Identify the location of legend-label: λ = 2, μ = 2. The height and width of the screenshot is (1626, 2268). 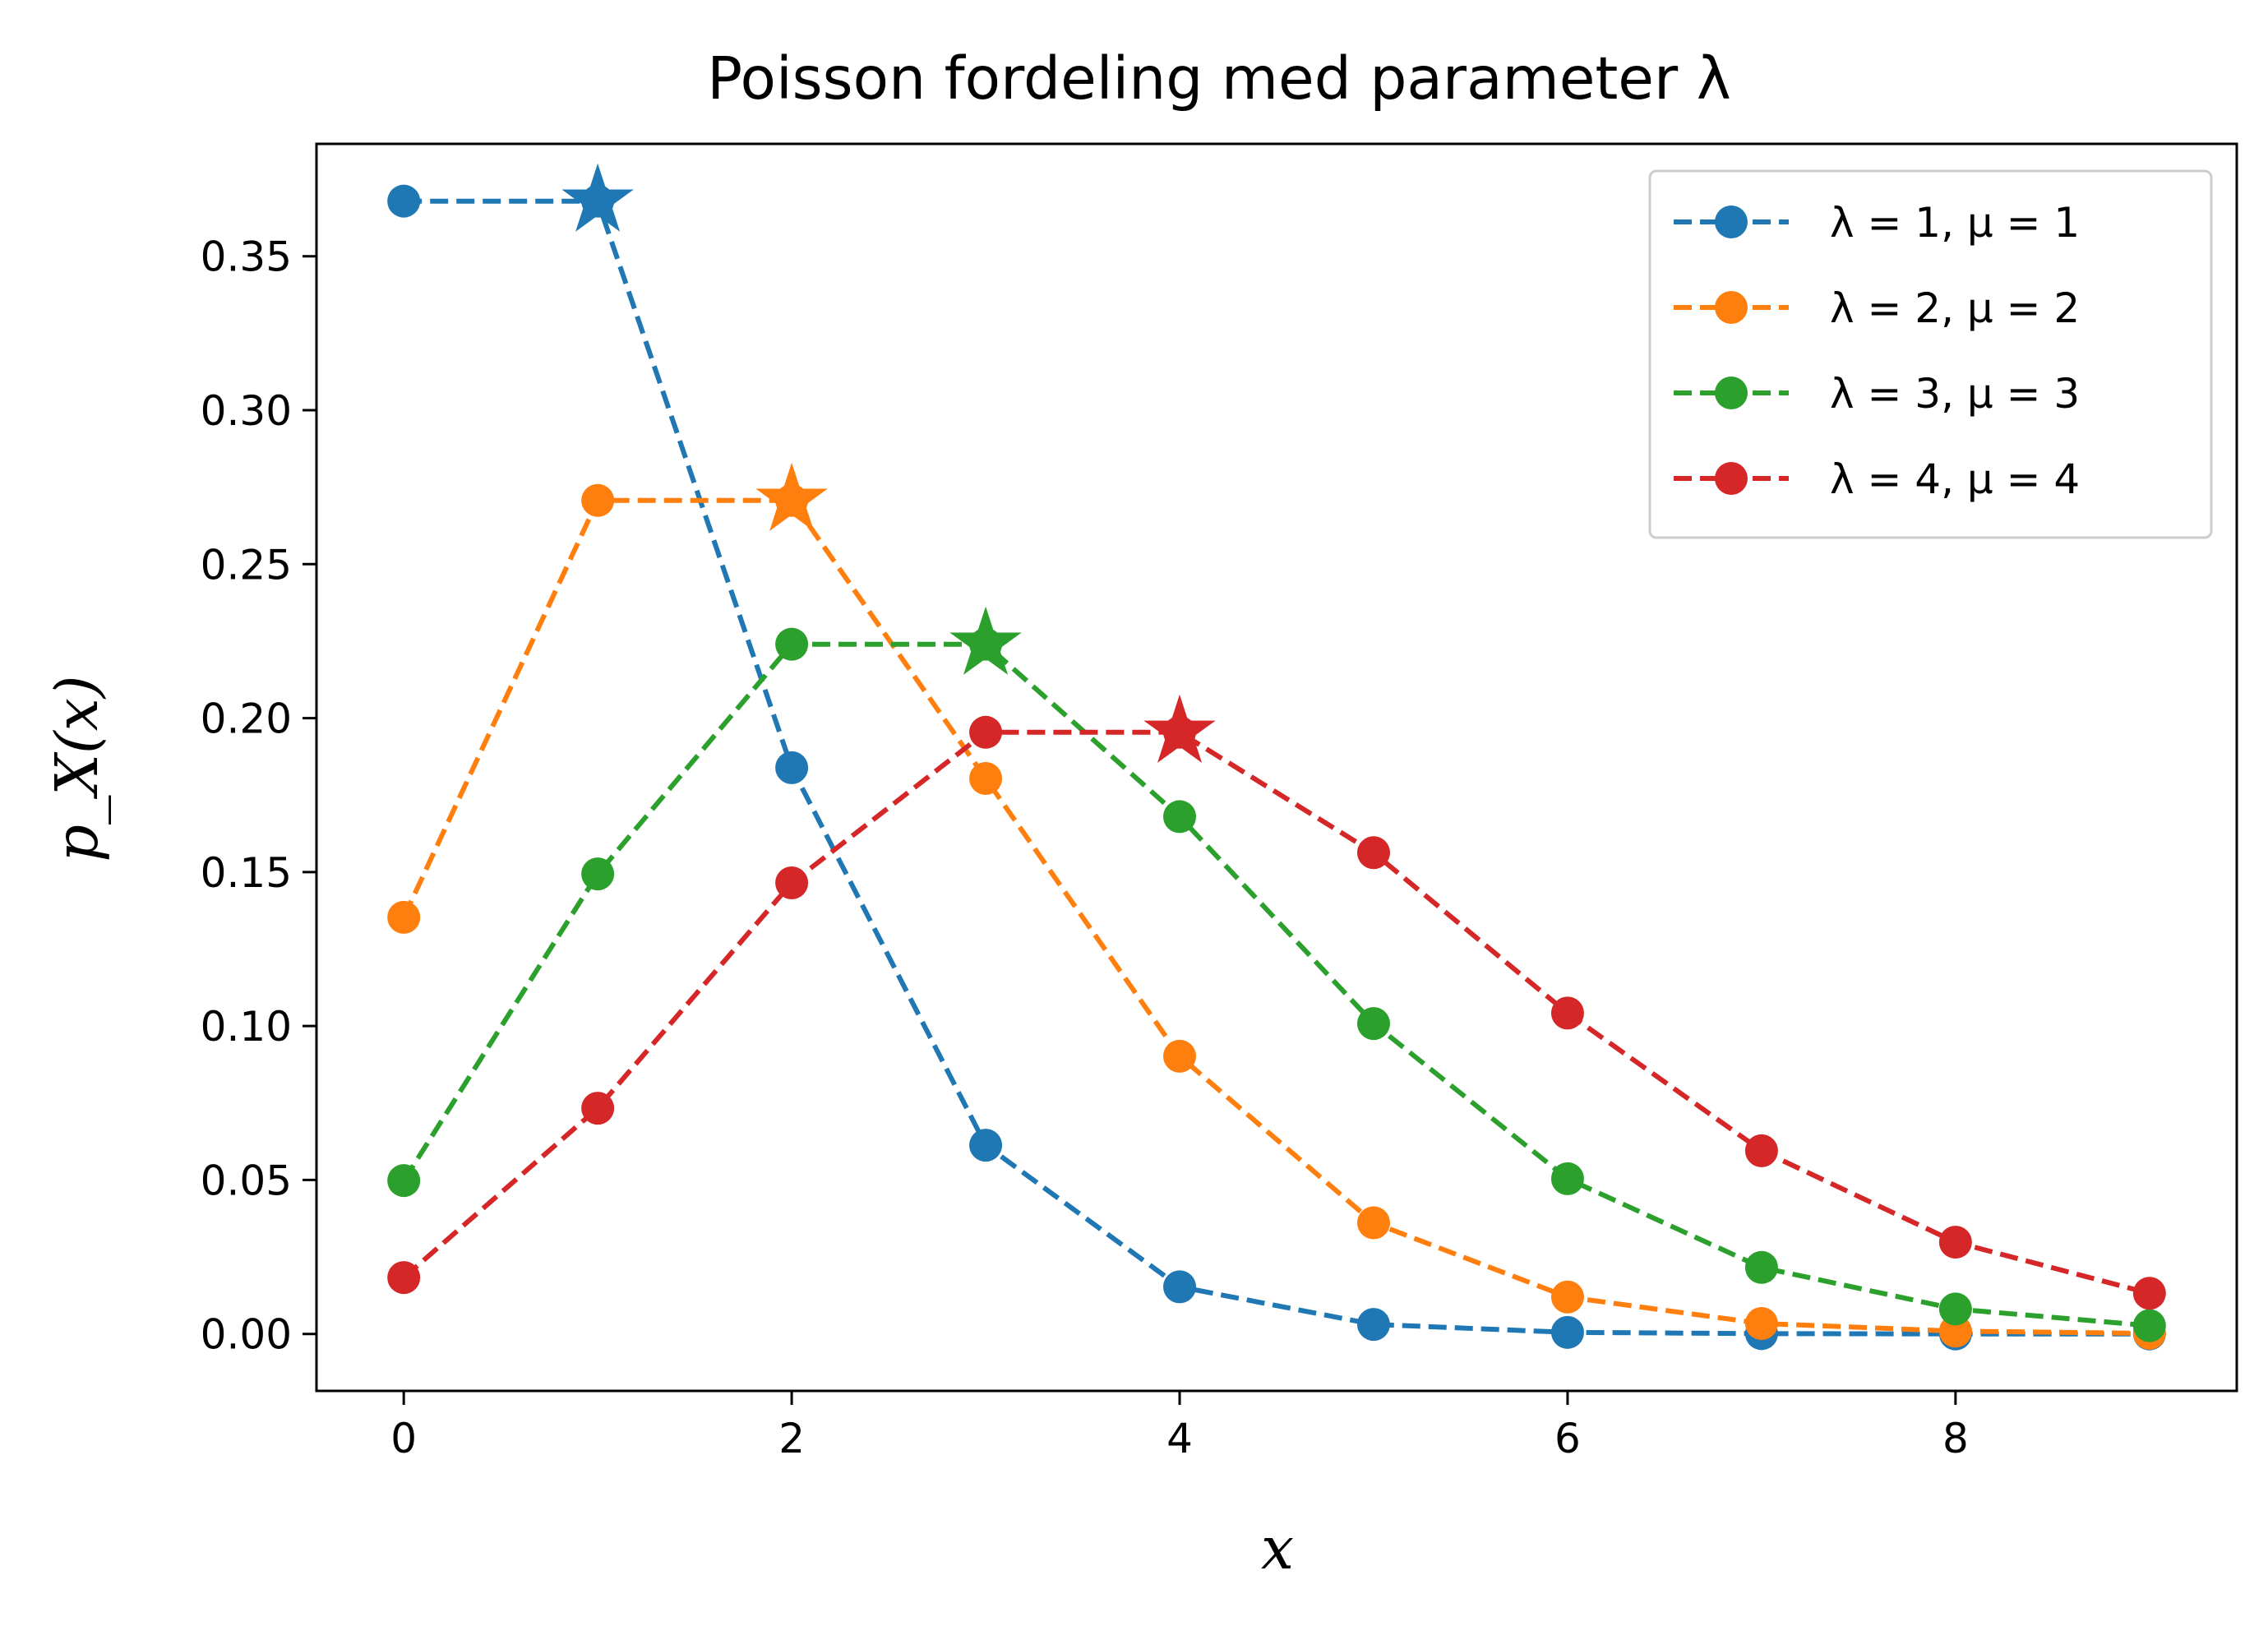
(1955, 308).